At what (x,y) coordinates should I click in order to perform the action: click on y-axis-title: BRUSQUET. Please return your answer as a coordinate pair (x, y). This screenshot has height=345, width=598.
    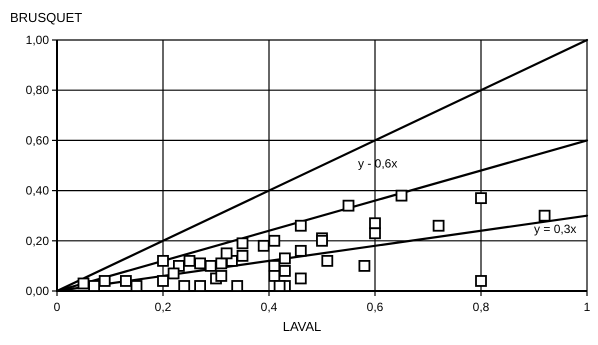
    Looking at the image, I should click on (46, 17).